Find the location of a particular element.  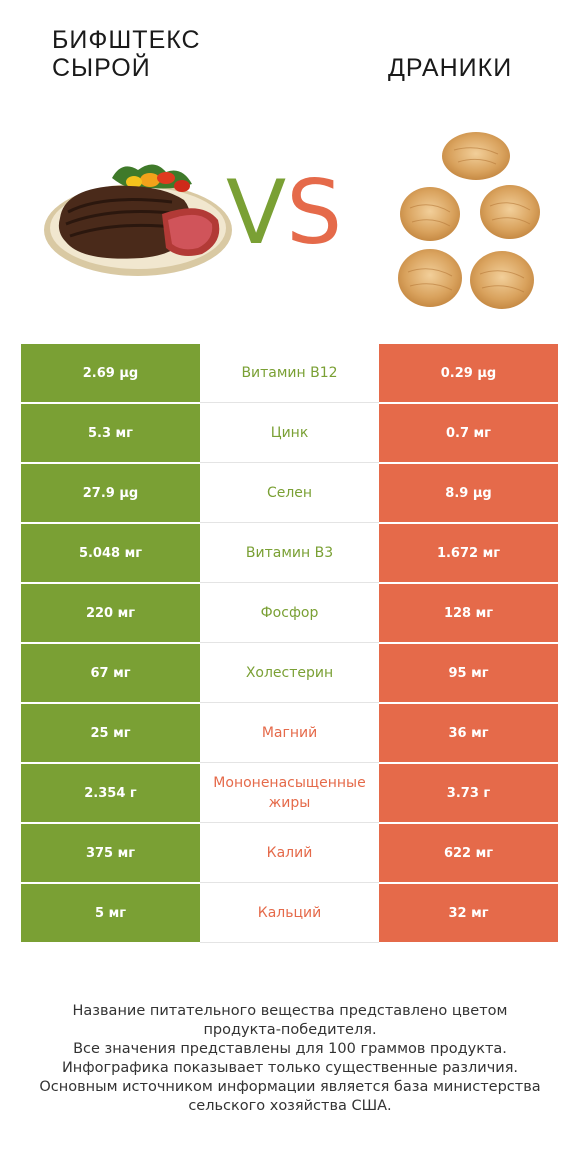

nutrient-name: Витамин B3 is located at coordinates (289, 553).